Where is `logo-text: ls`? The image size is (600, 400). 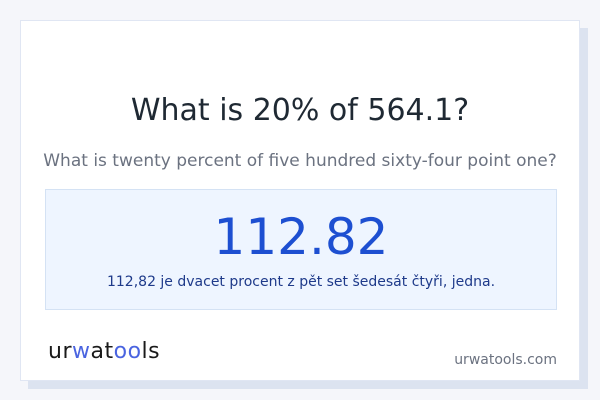 logo-text: ls is located at coordinates (151, 351).